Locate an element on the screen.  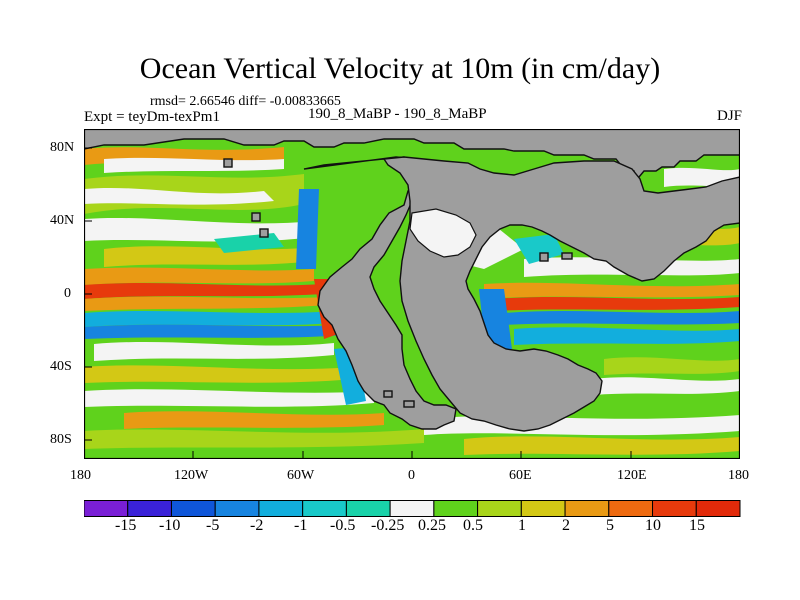
y-tick-label: 40N is located at coordinates (62, 220).